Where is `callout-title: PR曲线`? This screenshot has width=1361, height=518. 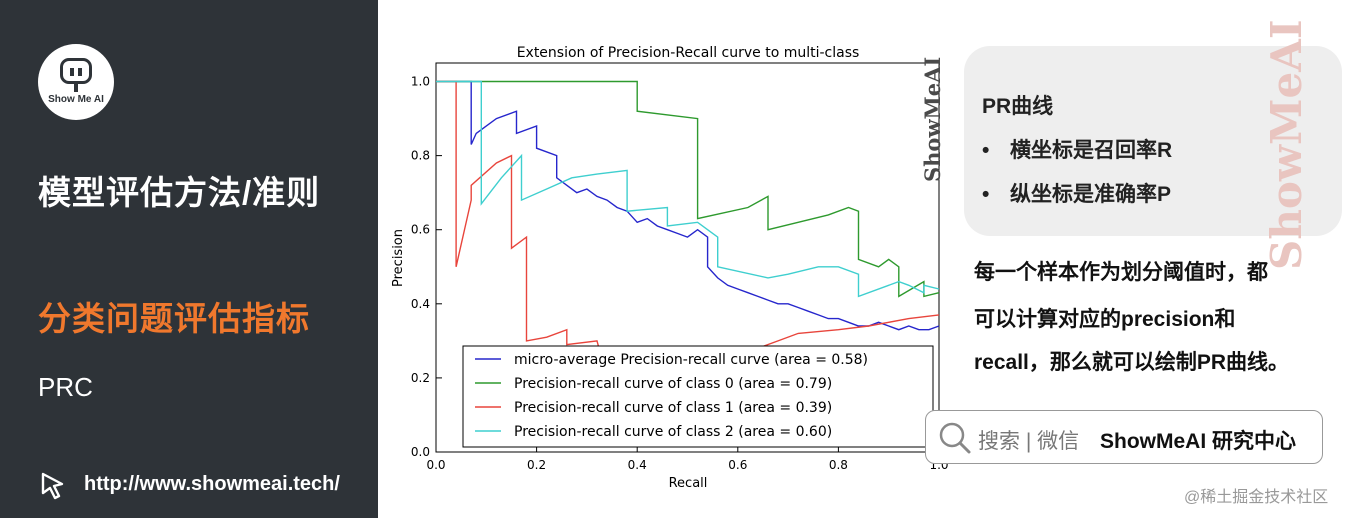
callout-title: PR曲线 is located at coordinates (1018, 106).